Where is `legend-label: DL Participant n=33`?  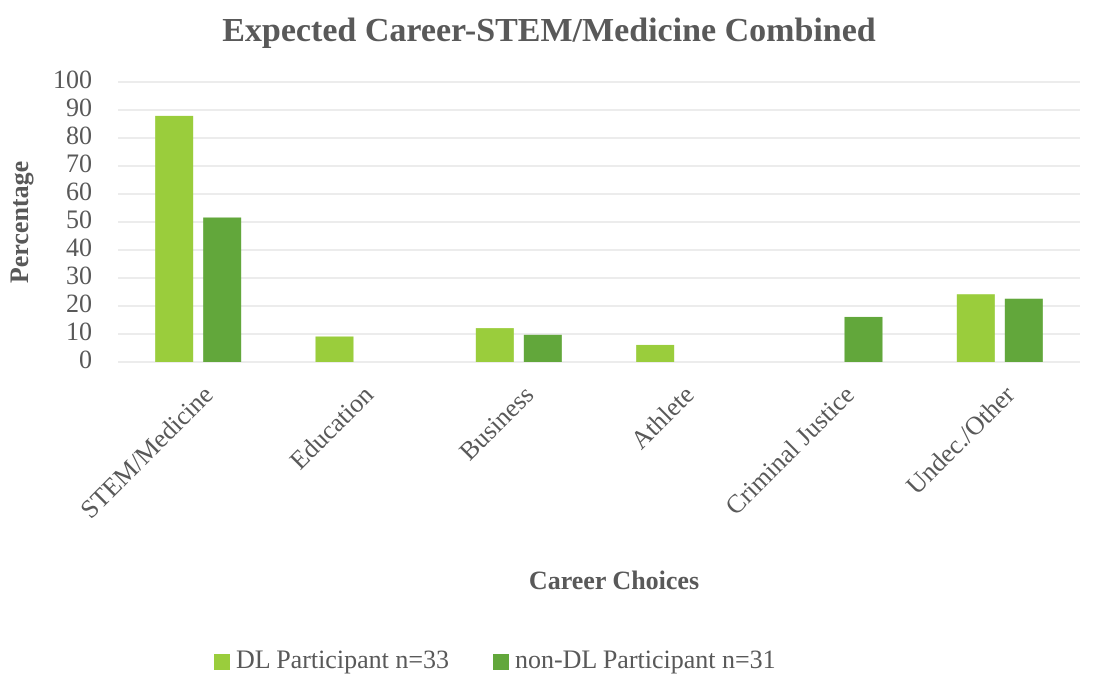
legend-label: DL Participant n=33 is located at coordinates (342, 659).